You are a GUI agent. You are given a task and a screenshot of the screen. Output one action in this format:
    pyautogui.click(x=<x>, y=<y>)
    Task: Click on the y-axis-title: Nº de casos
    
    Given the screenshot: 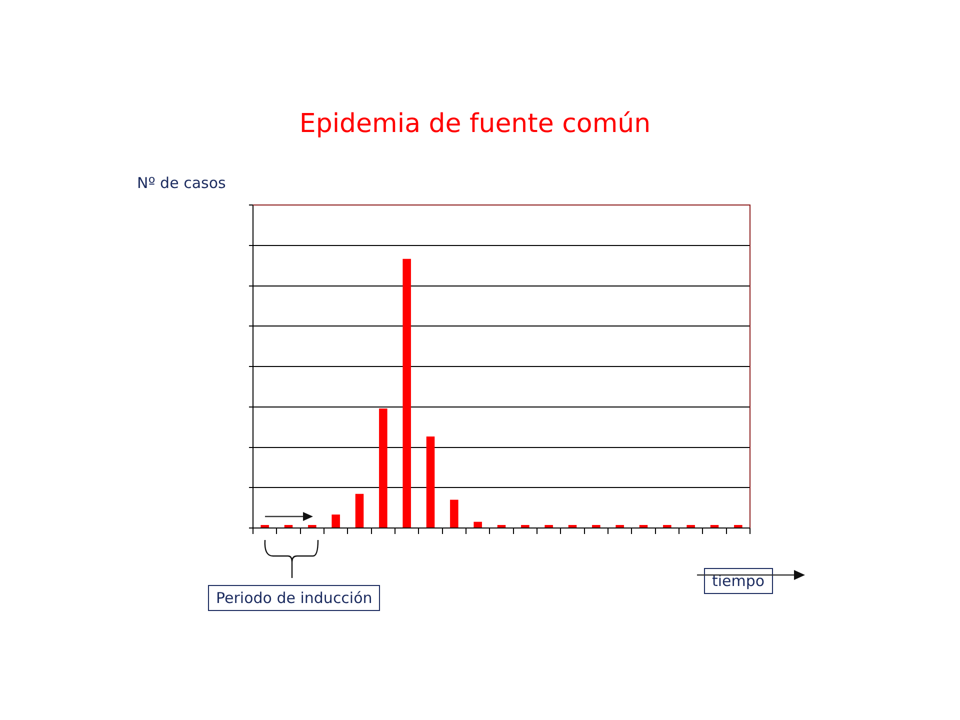 What is the action you would take?
    pyautogui.click(x=181, y=183)
    